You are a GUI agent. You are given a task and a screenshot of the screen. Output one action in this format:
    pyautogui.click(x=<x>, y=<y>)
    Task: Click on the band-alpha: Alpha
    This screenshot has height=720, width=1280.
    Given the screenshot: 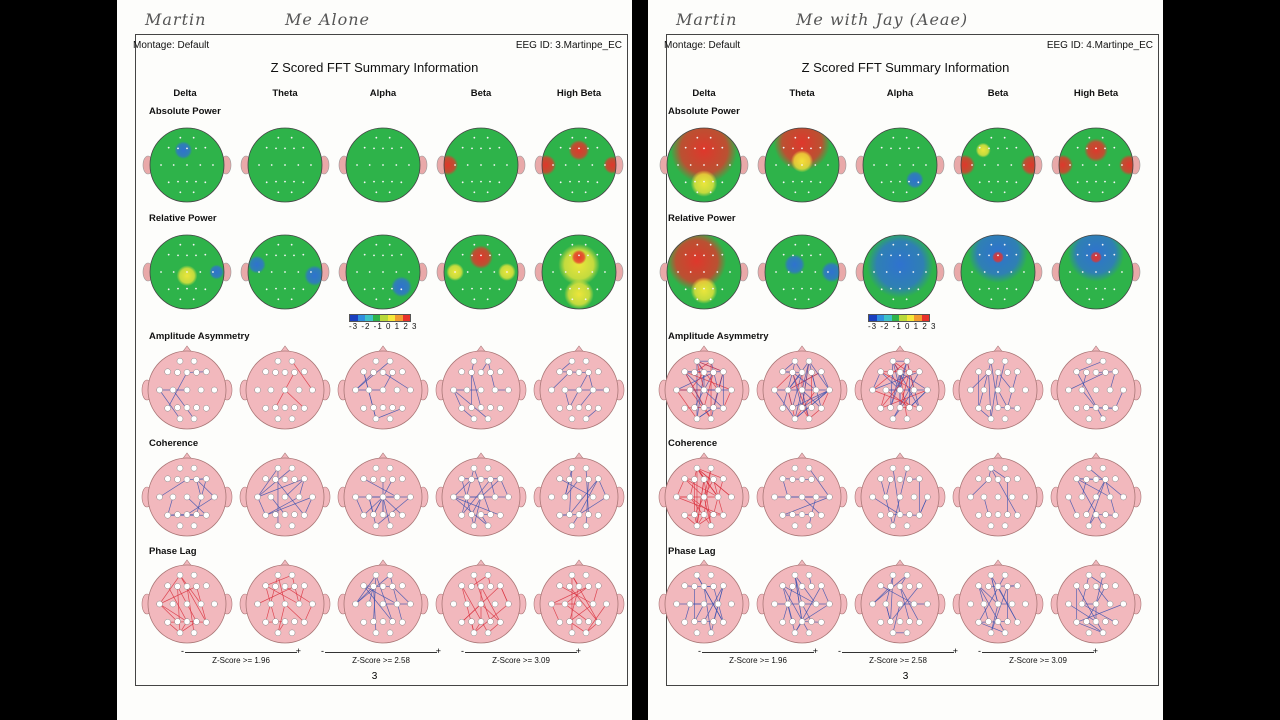 What is the action you would take?
    pyautogui.click(x=383, y=93)
    